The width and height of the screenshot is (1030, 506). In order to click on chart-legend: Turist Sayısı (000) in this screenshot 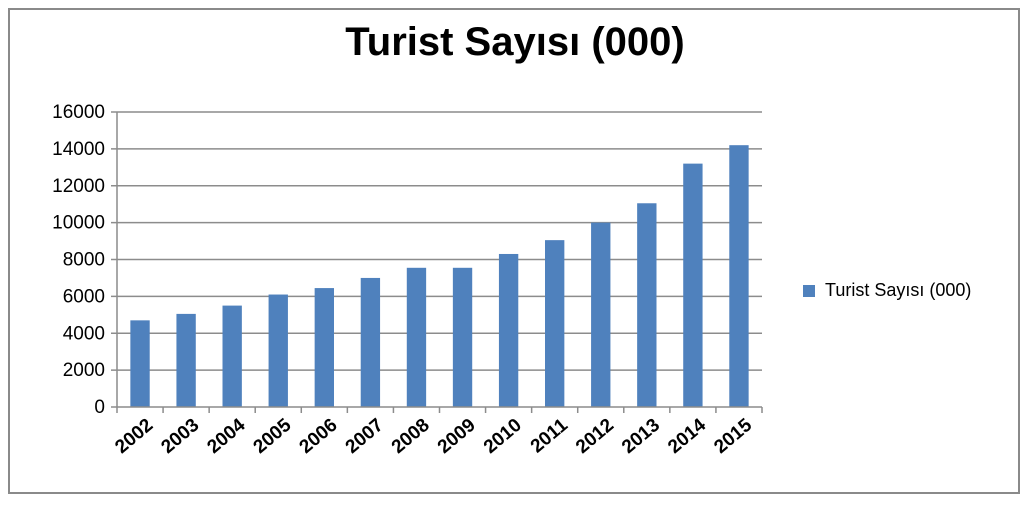, I will do `click(887, 290)`.